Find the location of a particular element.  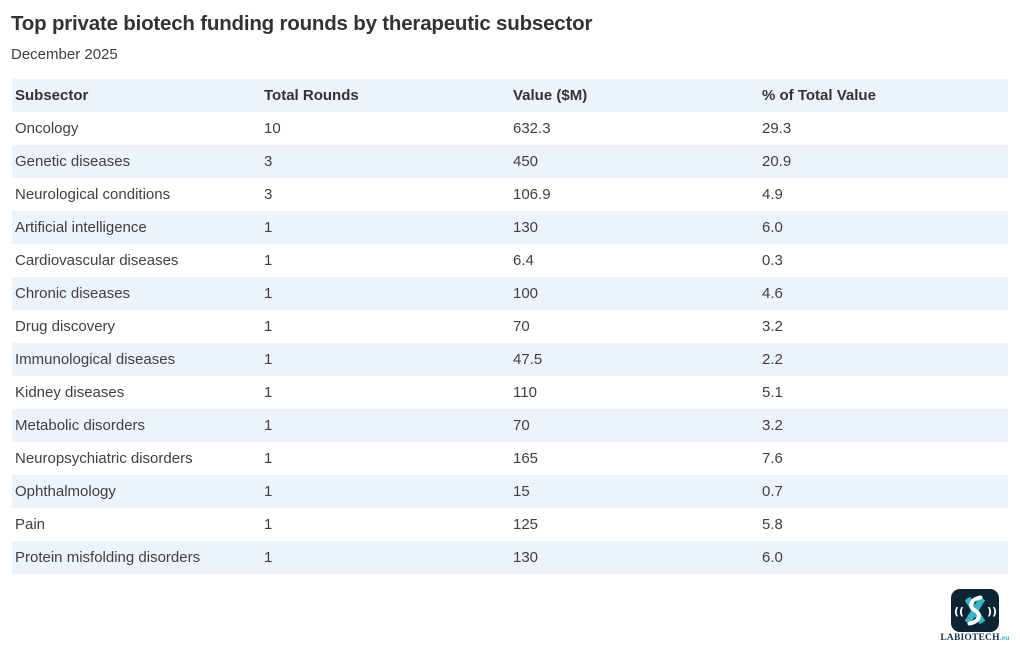

table-cell-value: 165 is located at coordinates (634, 458).